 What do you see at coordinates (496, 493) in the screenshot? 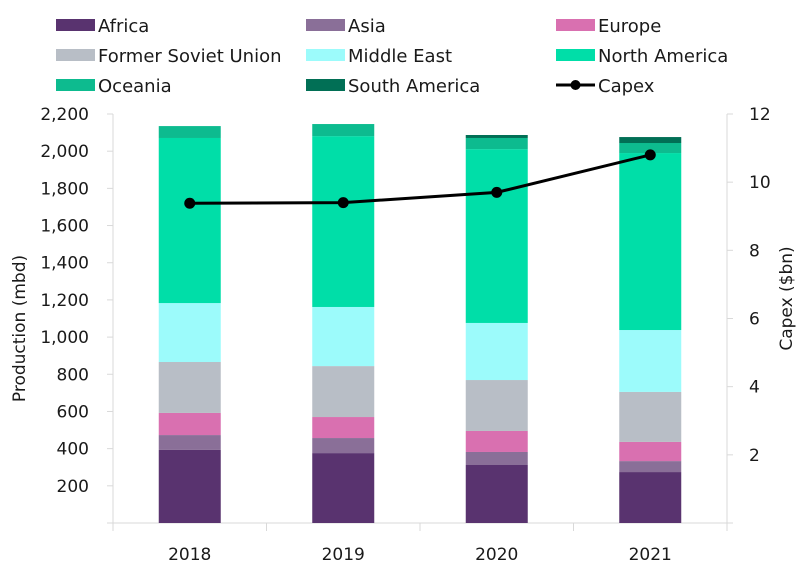
I see `bar-africa-2020` at bounding box center [496, 493].